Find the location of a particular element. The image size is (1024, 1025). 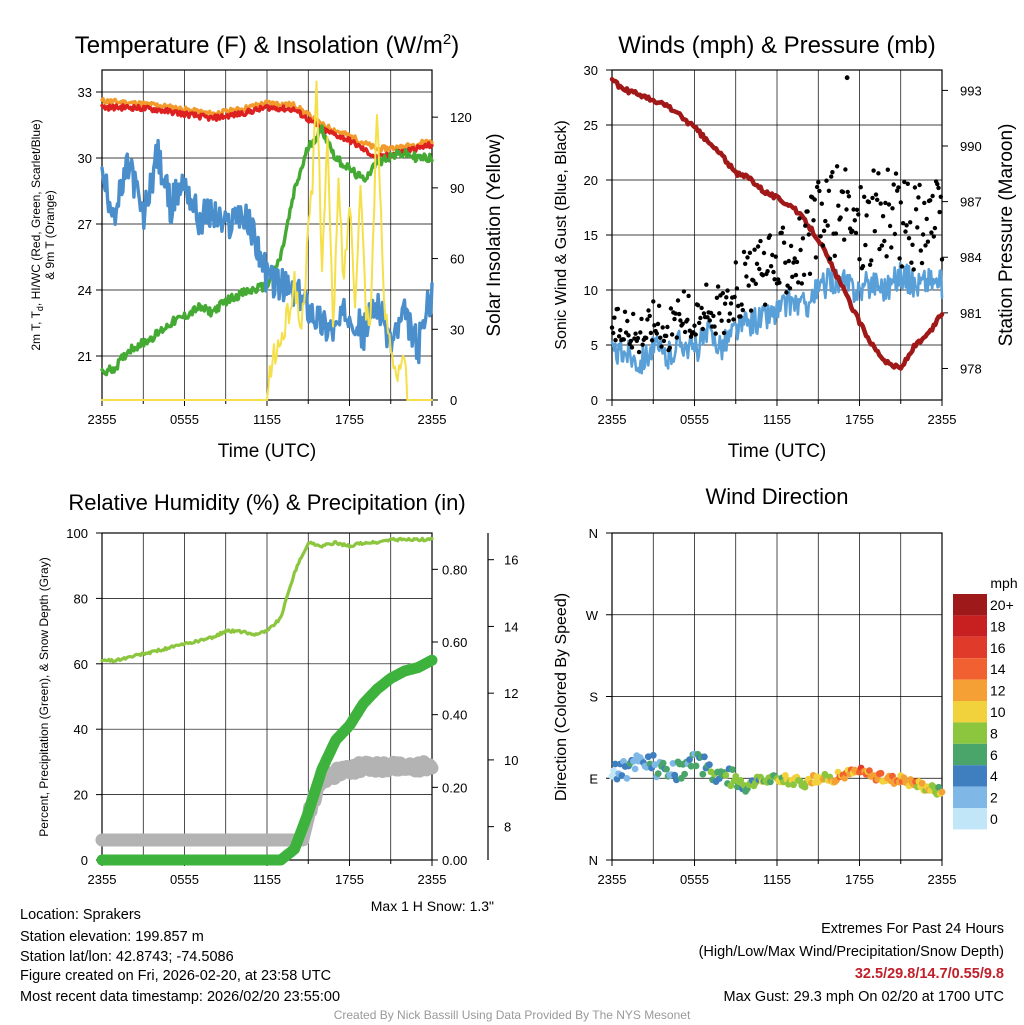

wdir-xtick-label: 2355 is located at coordinates (612, 879).